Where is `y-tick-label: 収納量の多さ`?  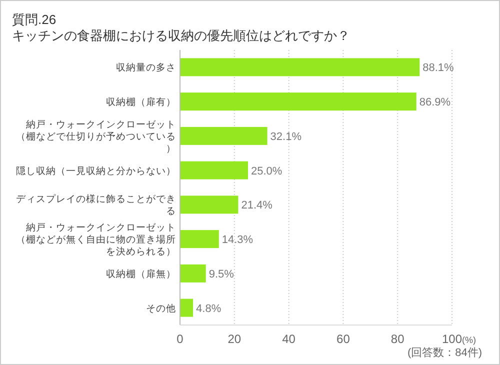 y-tick-label: 収納量の多さ is located at coordinates (146, 68).